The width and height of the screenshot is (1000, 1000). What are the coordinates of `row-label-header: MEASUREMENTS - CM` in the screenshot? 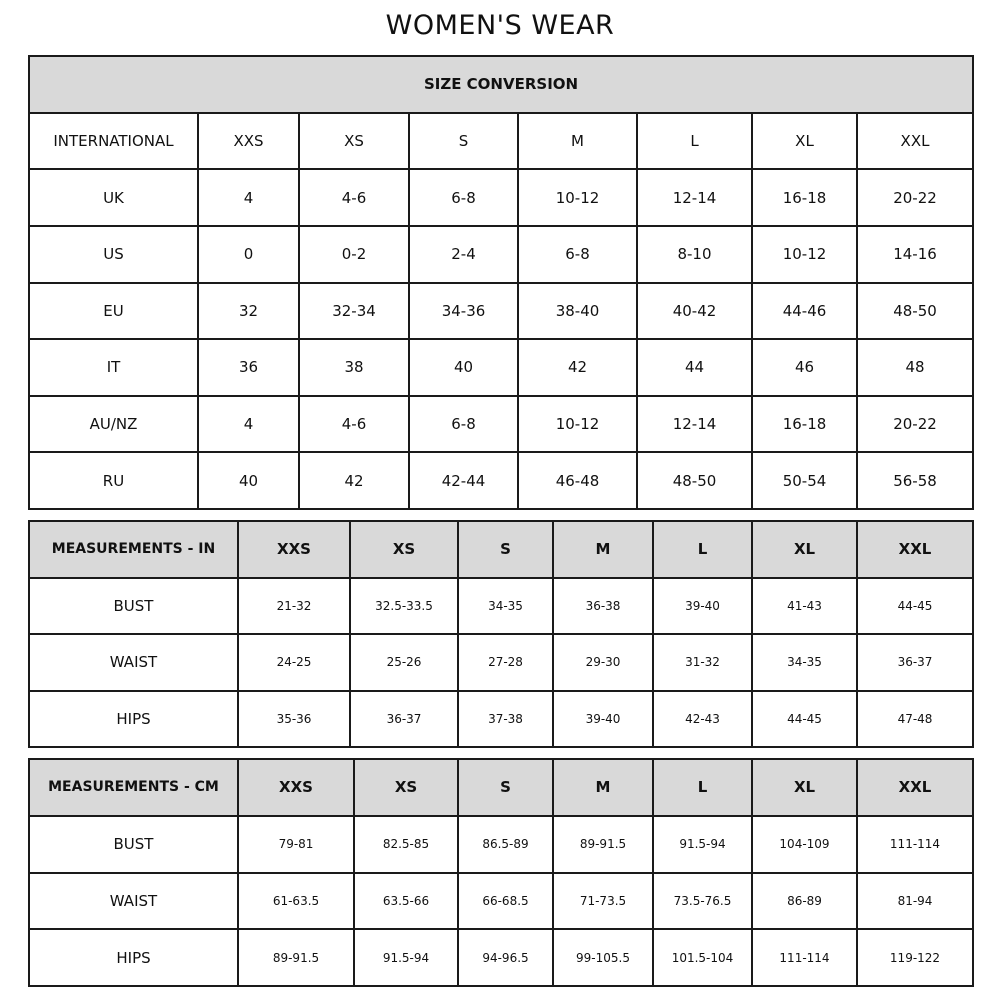 It's located at (133, 787).